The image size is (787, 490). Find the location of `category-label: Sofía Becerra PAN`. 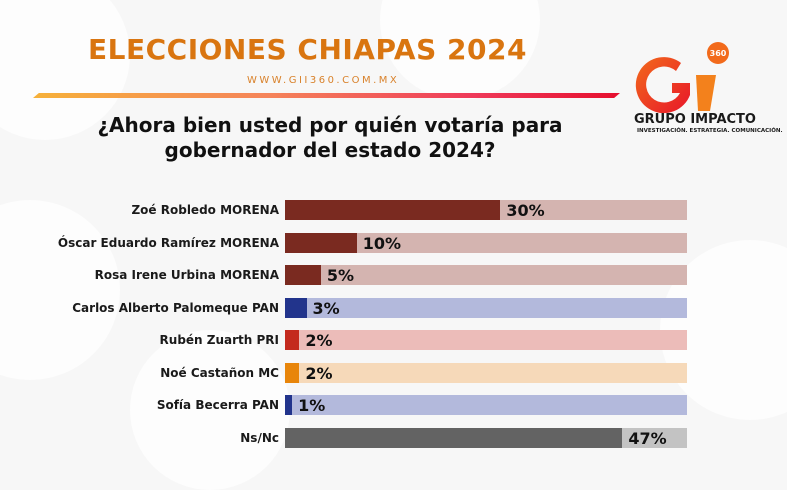

category-label: Sofía Becerra PAN is located at coordinates (217, 405).